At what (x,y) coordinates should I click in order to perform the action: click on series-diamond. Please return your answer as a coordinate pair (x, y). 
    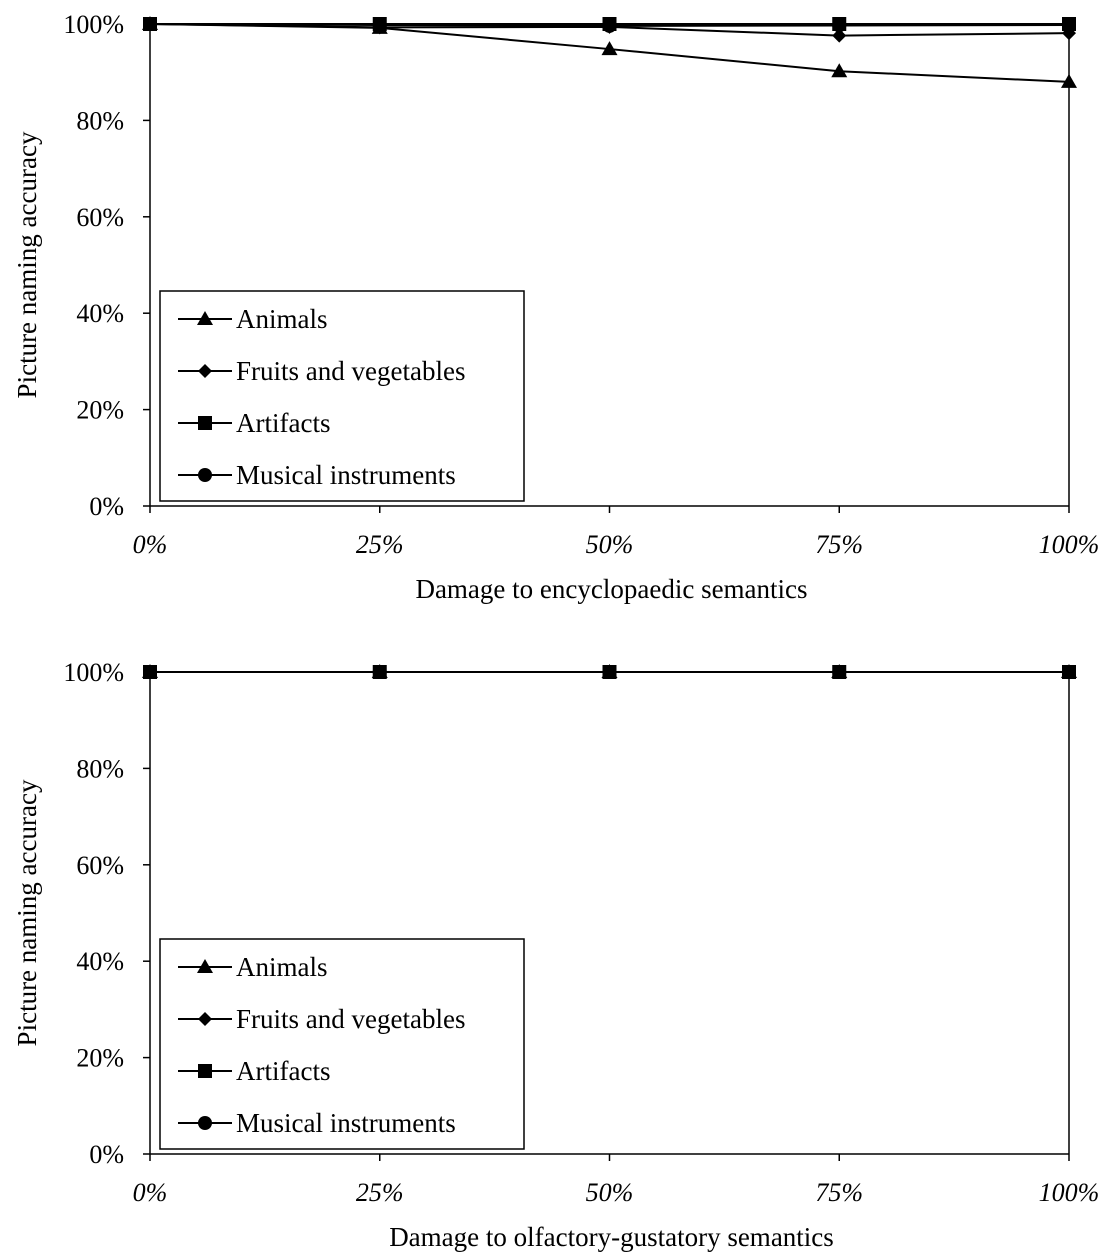
    Looking at the image, I should click on (609, 30).